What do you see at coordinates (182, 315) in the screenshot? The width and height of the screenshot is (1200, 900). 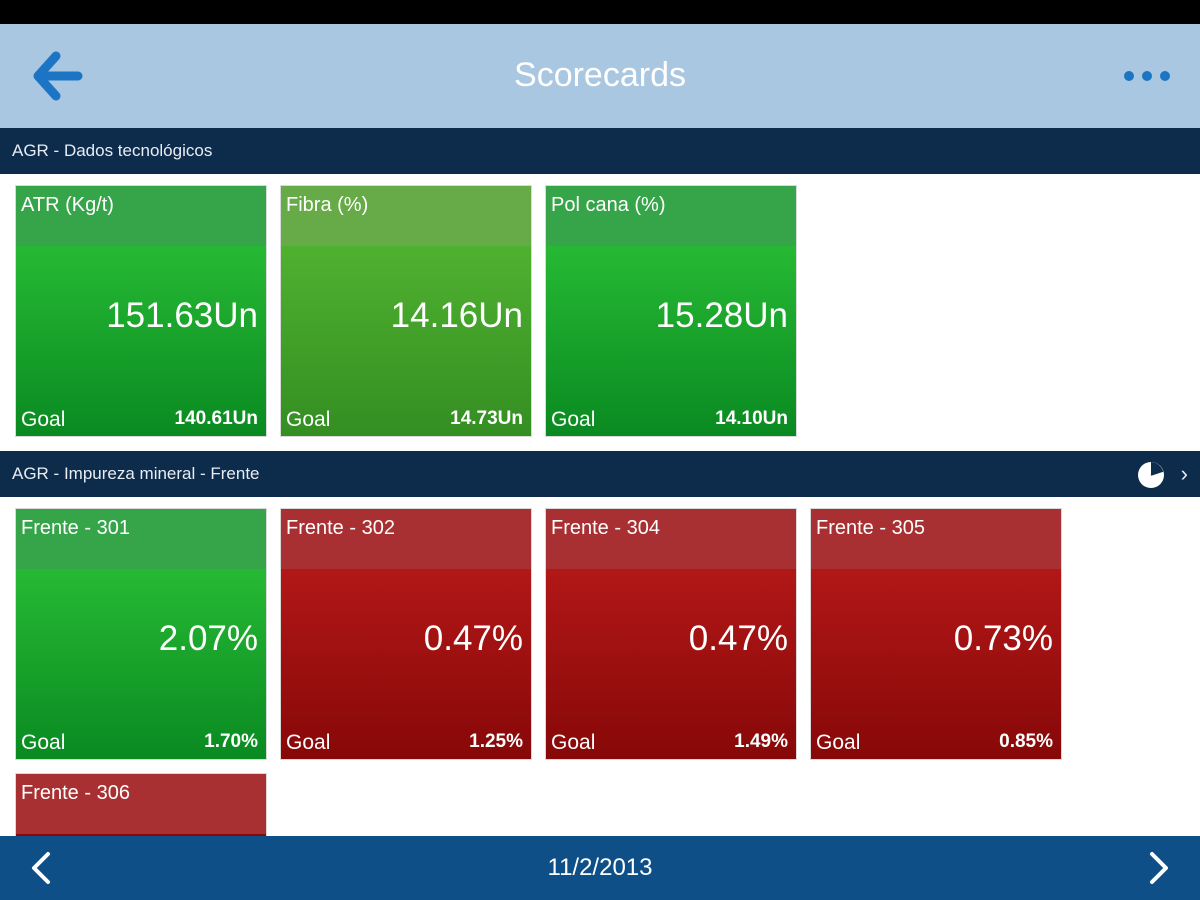 I see `tile-value: 151.63Un` at bounding box center [182, 315].